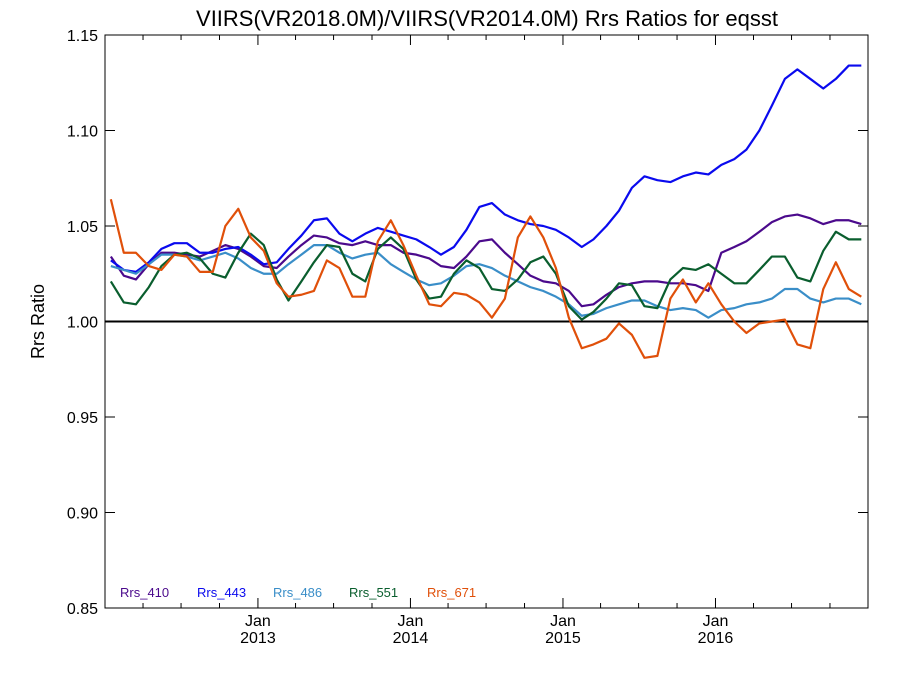  Describe the element at coordinates (82, 227) in the screenshot. I see `y-tick-label: 1.05` at that location.